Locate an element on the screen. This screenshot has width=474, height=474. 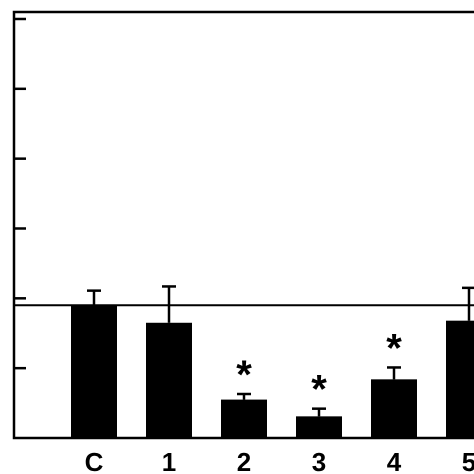
x-tick-label-3: 3 is located at coordinates (319, 460).